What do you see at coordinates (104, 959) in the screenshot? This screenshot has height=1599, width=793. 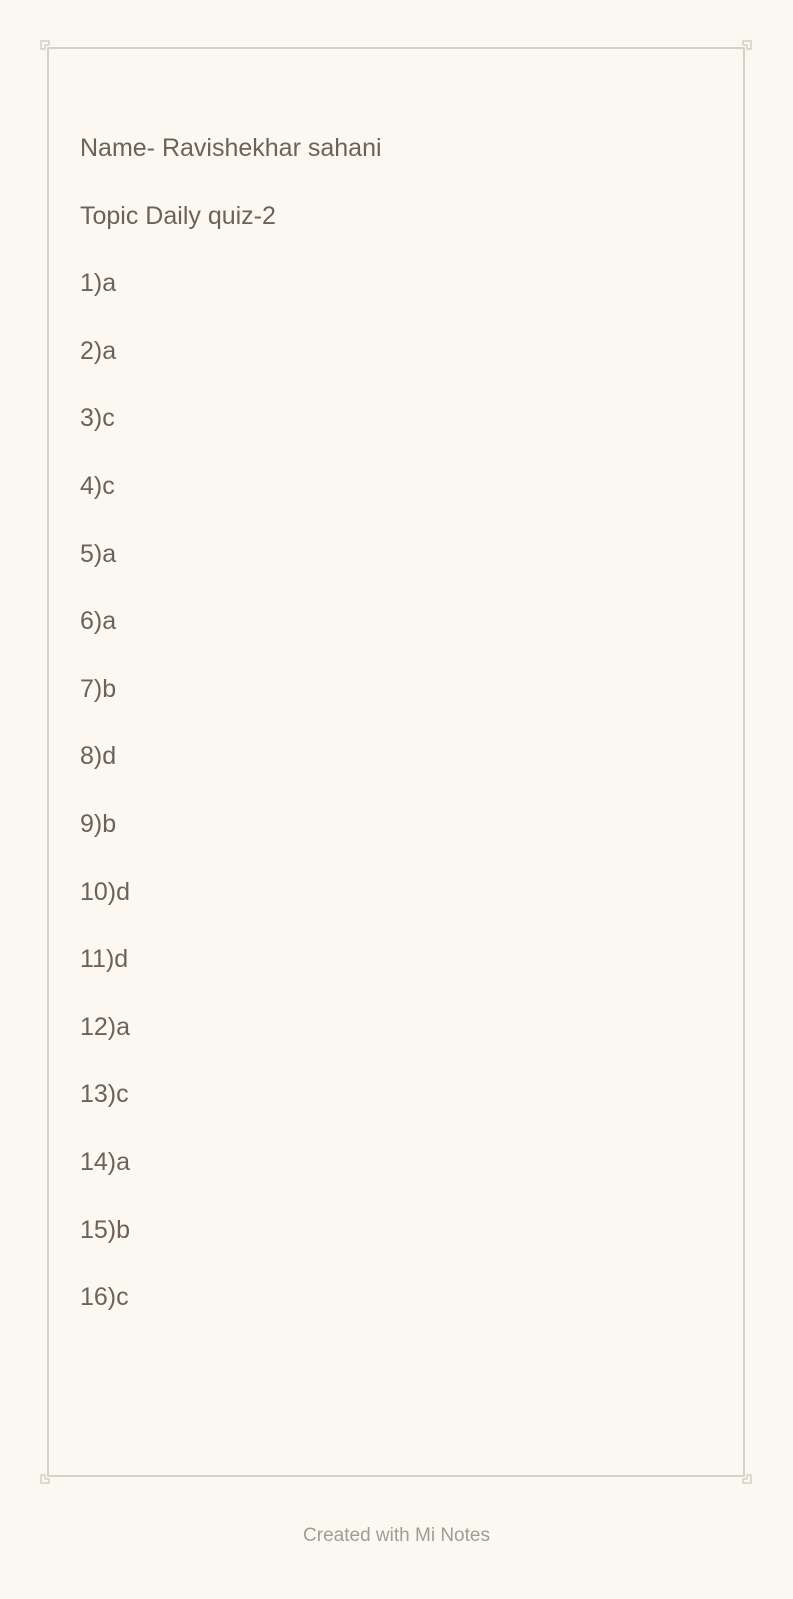 I see `answer-line: 11)d` at bounding box center [104, 959].